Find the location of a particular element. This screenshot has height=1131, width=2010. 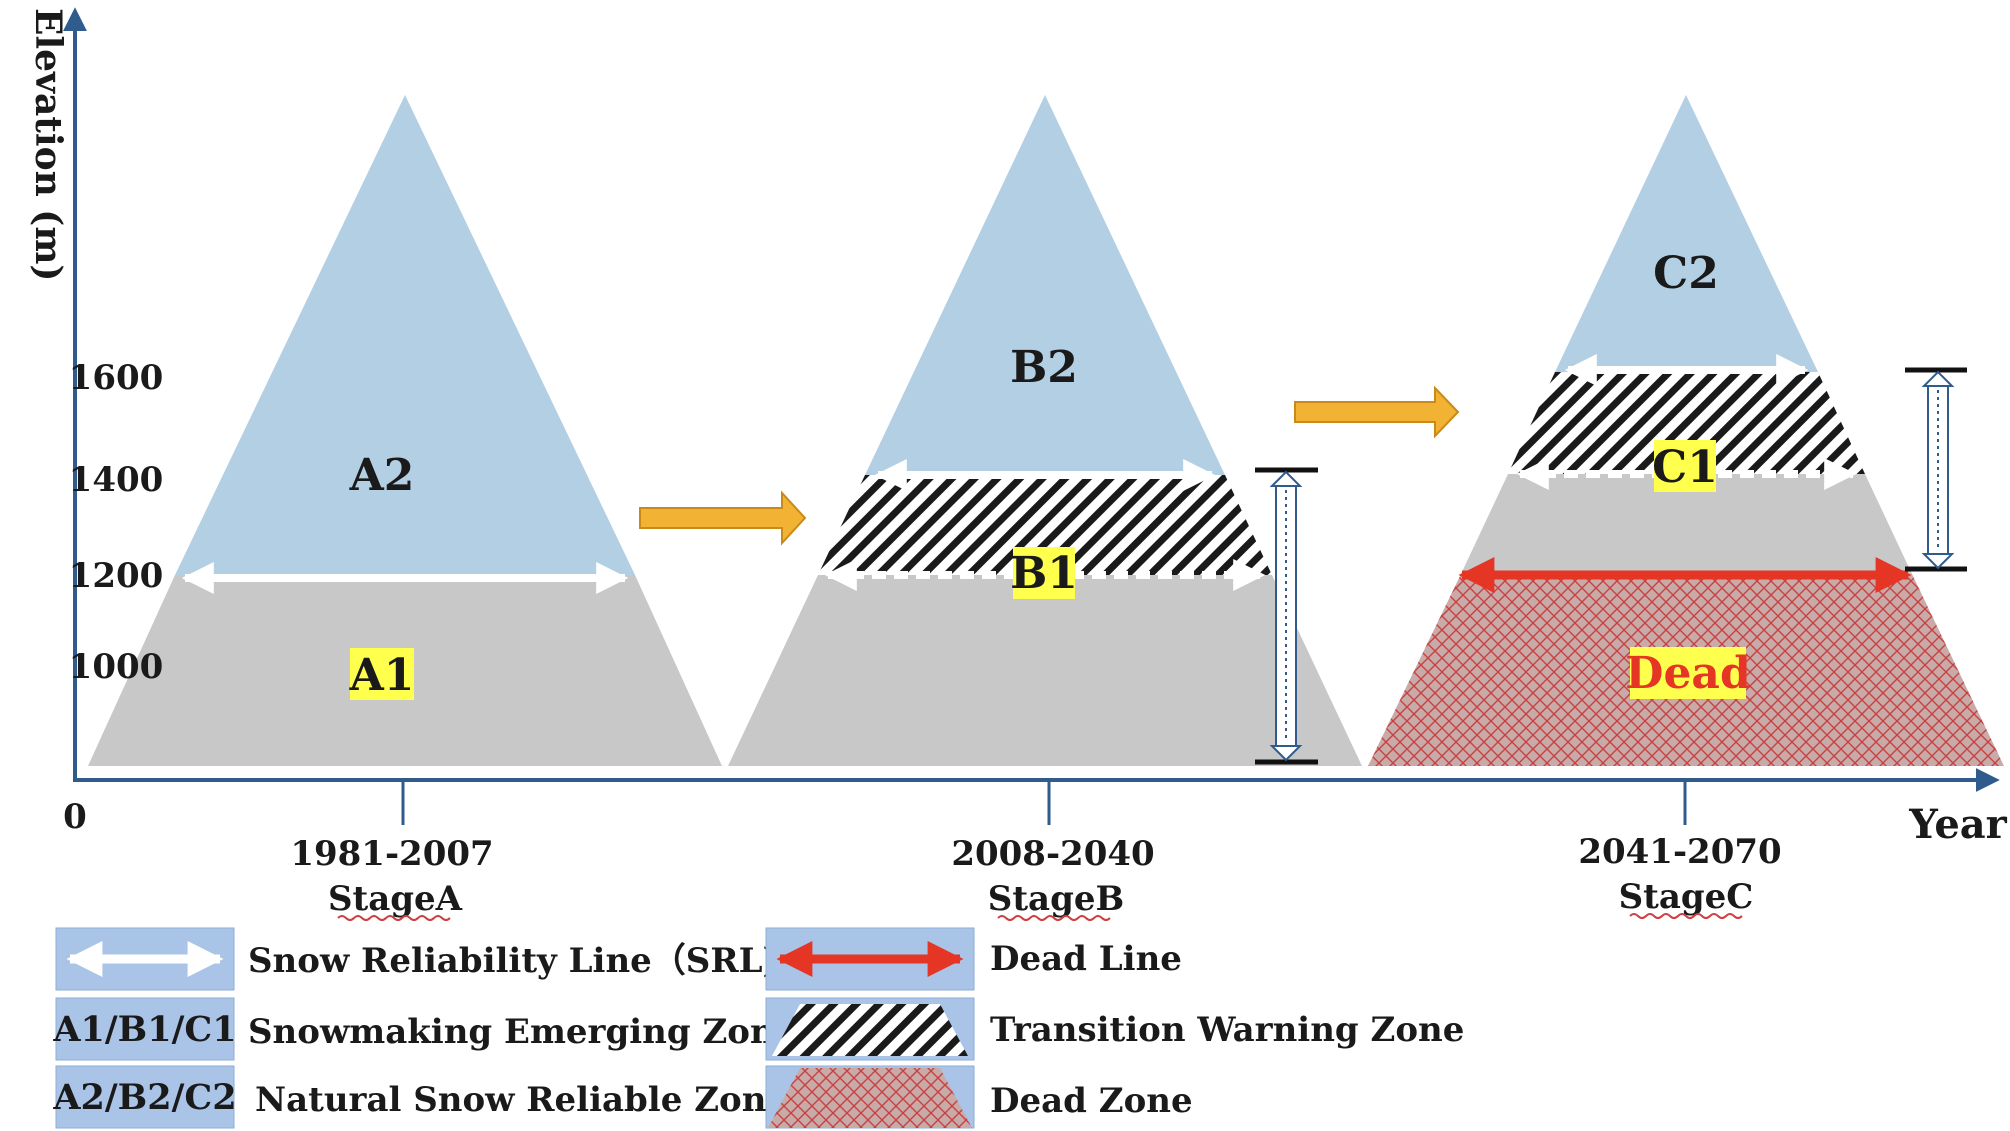

y-tick-1000: 1000 is located at coordinates (116, 667).